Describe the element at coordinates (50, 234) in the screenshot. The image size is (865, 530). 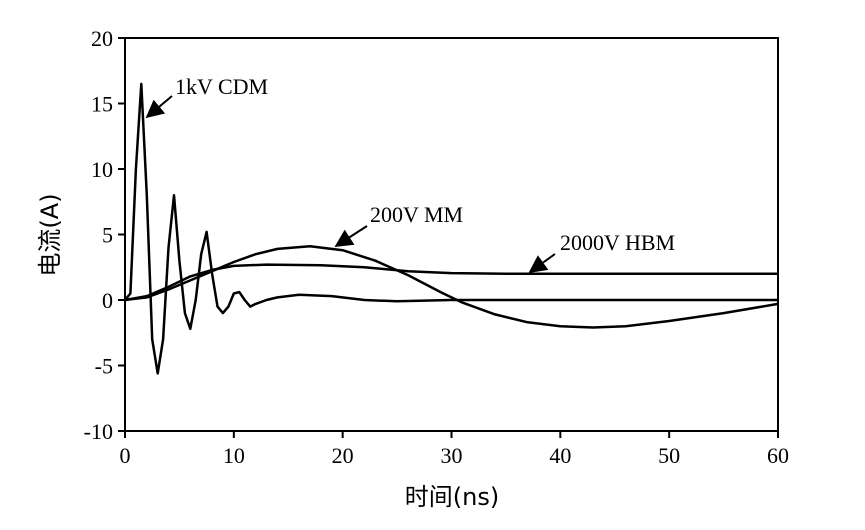
I see `y-axis-title: 电流(A)` at that location.